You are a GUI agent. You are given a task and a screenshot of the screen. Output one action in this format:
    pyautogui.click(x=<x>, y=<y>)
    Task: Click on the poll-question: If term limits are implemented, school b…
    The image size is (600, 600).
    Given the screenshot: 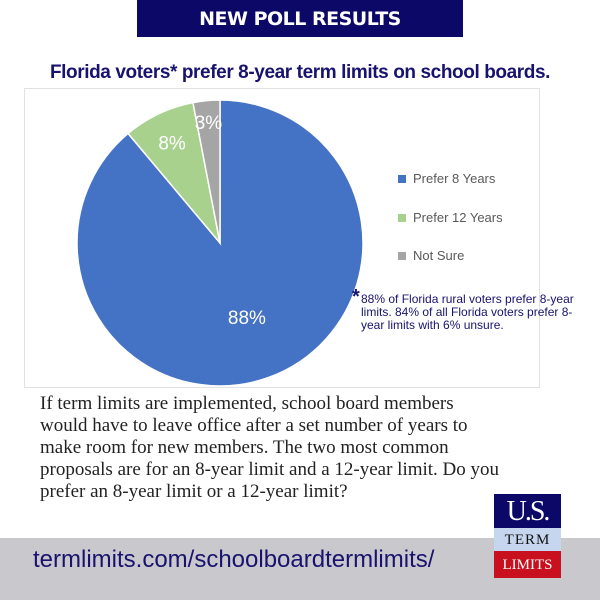 What is the action you would take?
    pyautogui.click(x=270, y=447)
    